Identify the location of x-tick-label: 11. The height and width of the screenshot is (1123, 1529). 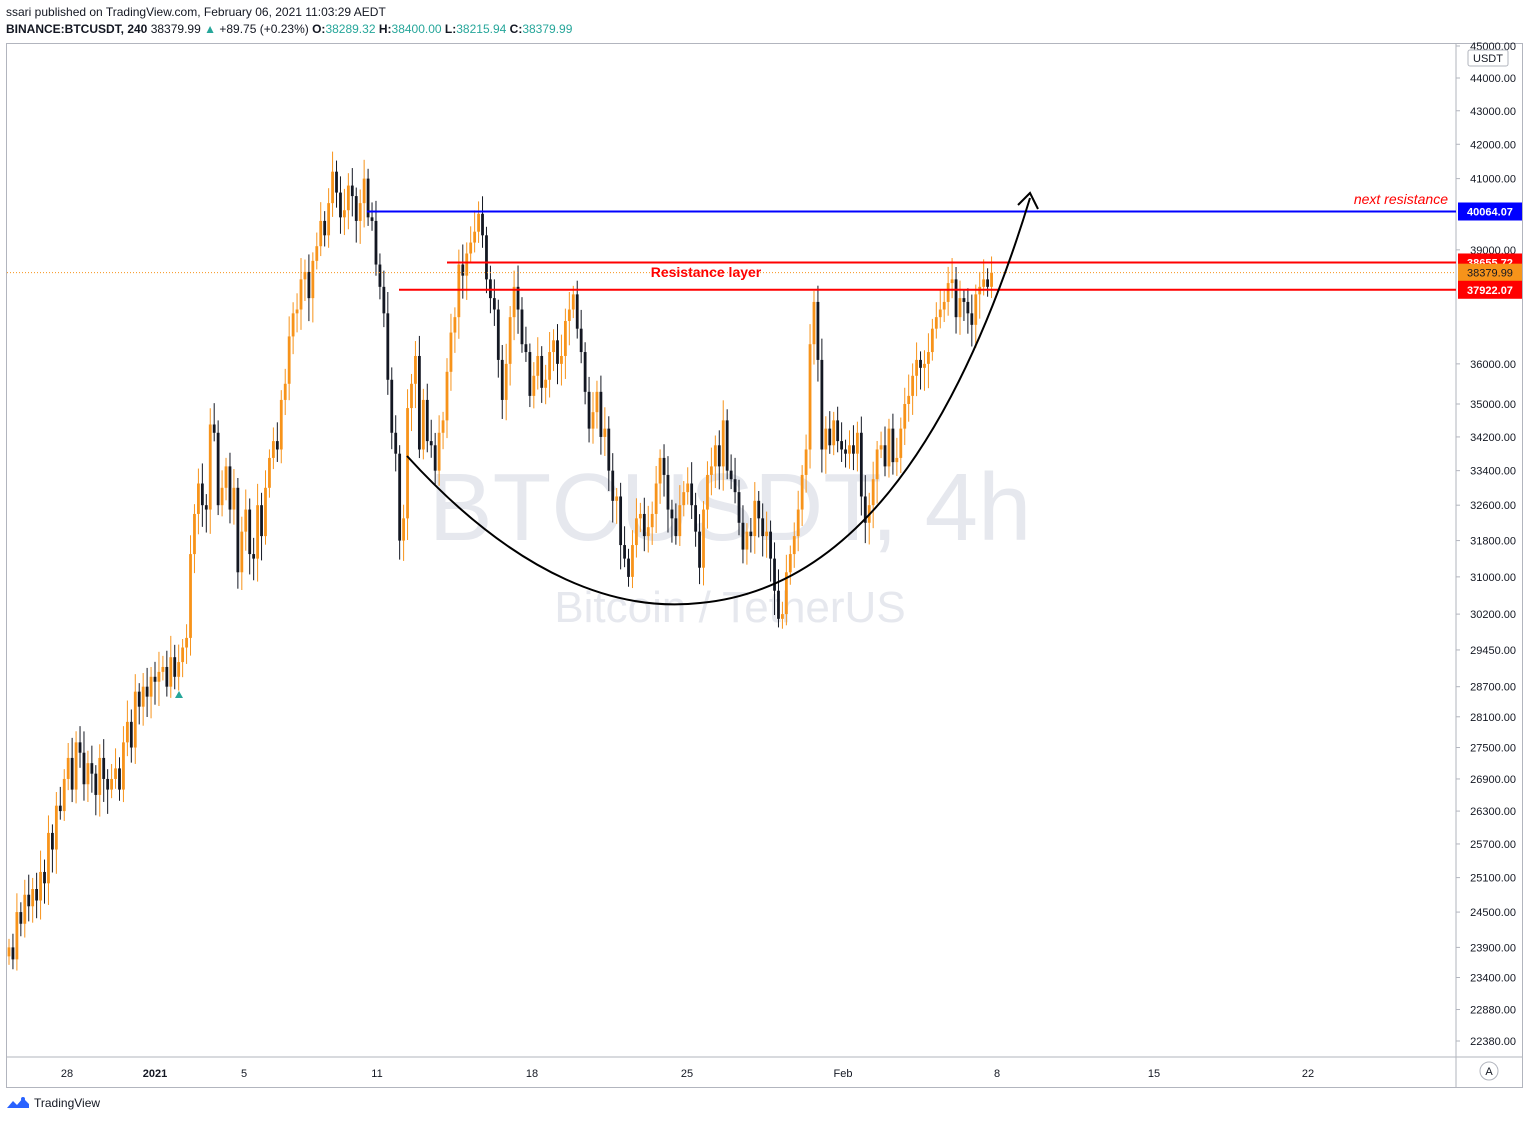
(376, 1074).